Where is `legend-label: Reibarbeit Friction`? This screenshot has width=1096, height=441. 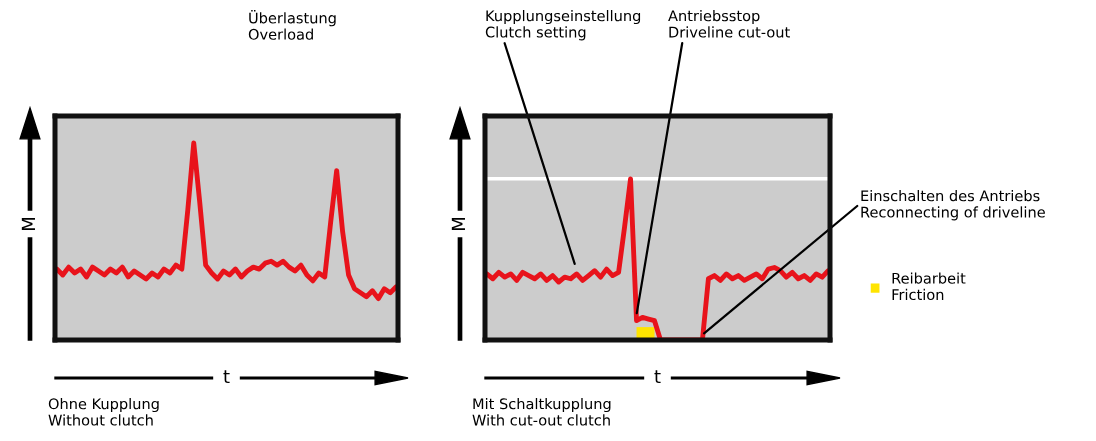 legend-label: Reibarbeit Friction is located at coordinates (929, 286).